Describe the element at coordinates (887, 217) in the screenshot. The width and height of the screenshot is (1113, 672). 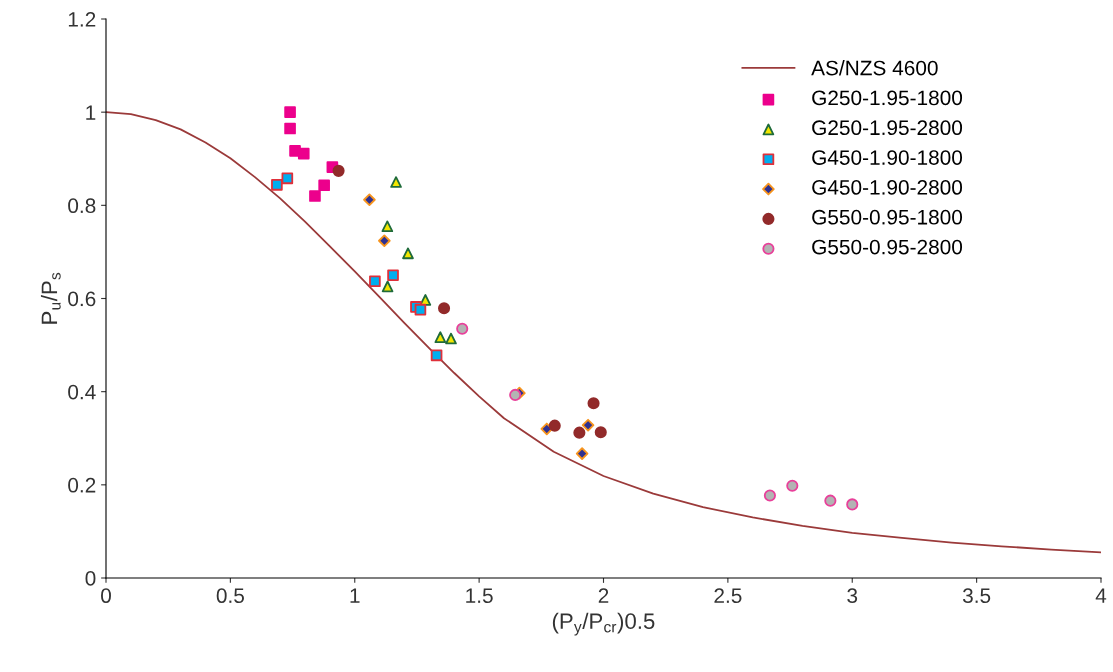
I see `legend-label: G550-0.95-1800` at that location.